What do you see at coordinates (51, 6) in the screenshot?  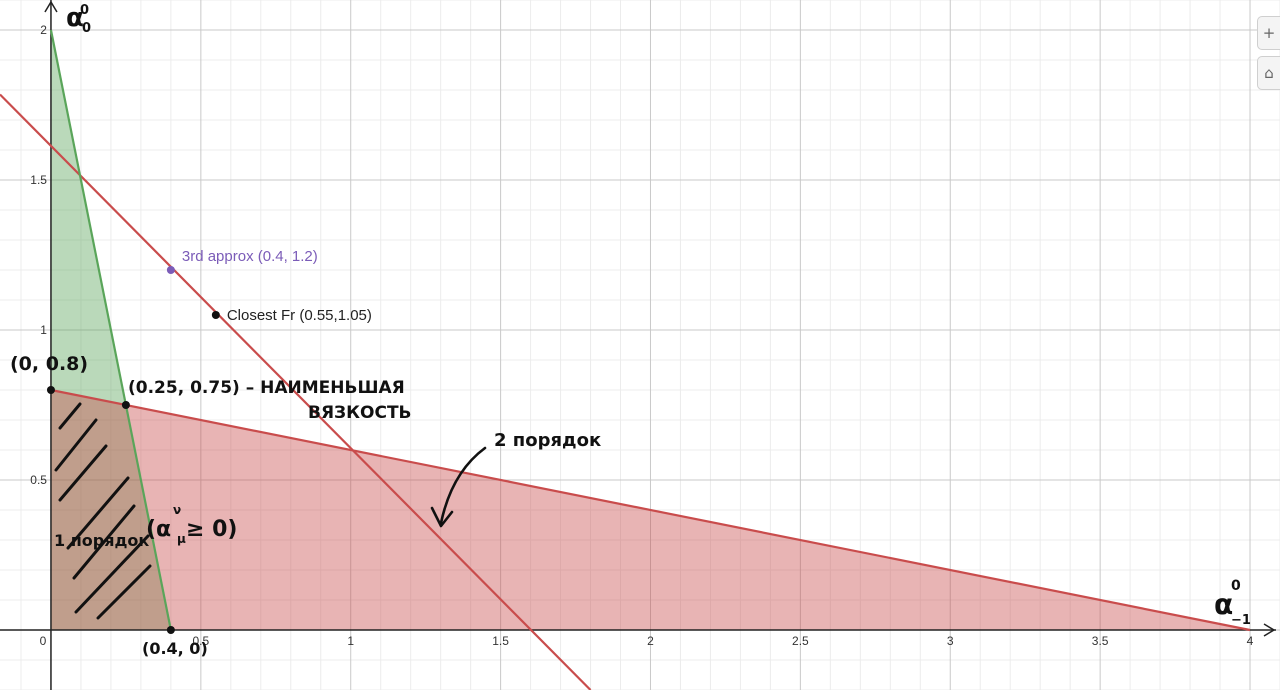 I see `y-axis-arrow` at bounding box center [51, 6].